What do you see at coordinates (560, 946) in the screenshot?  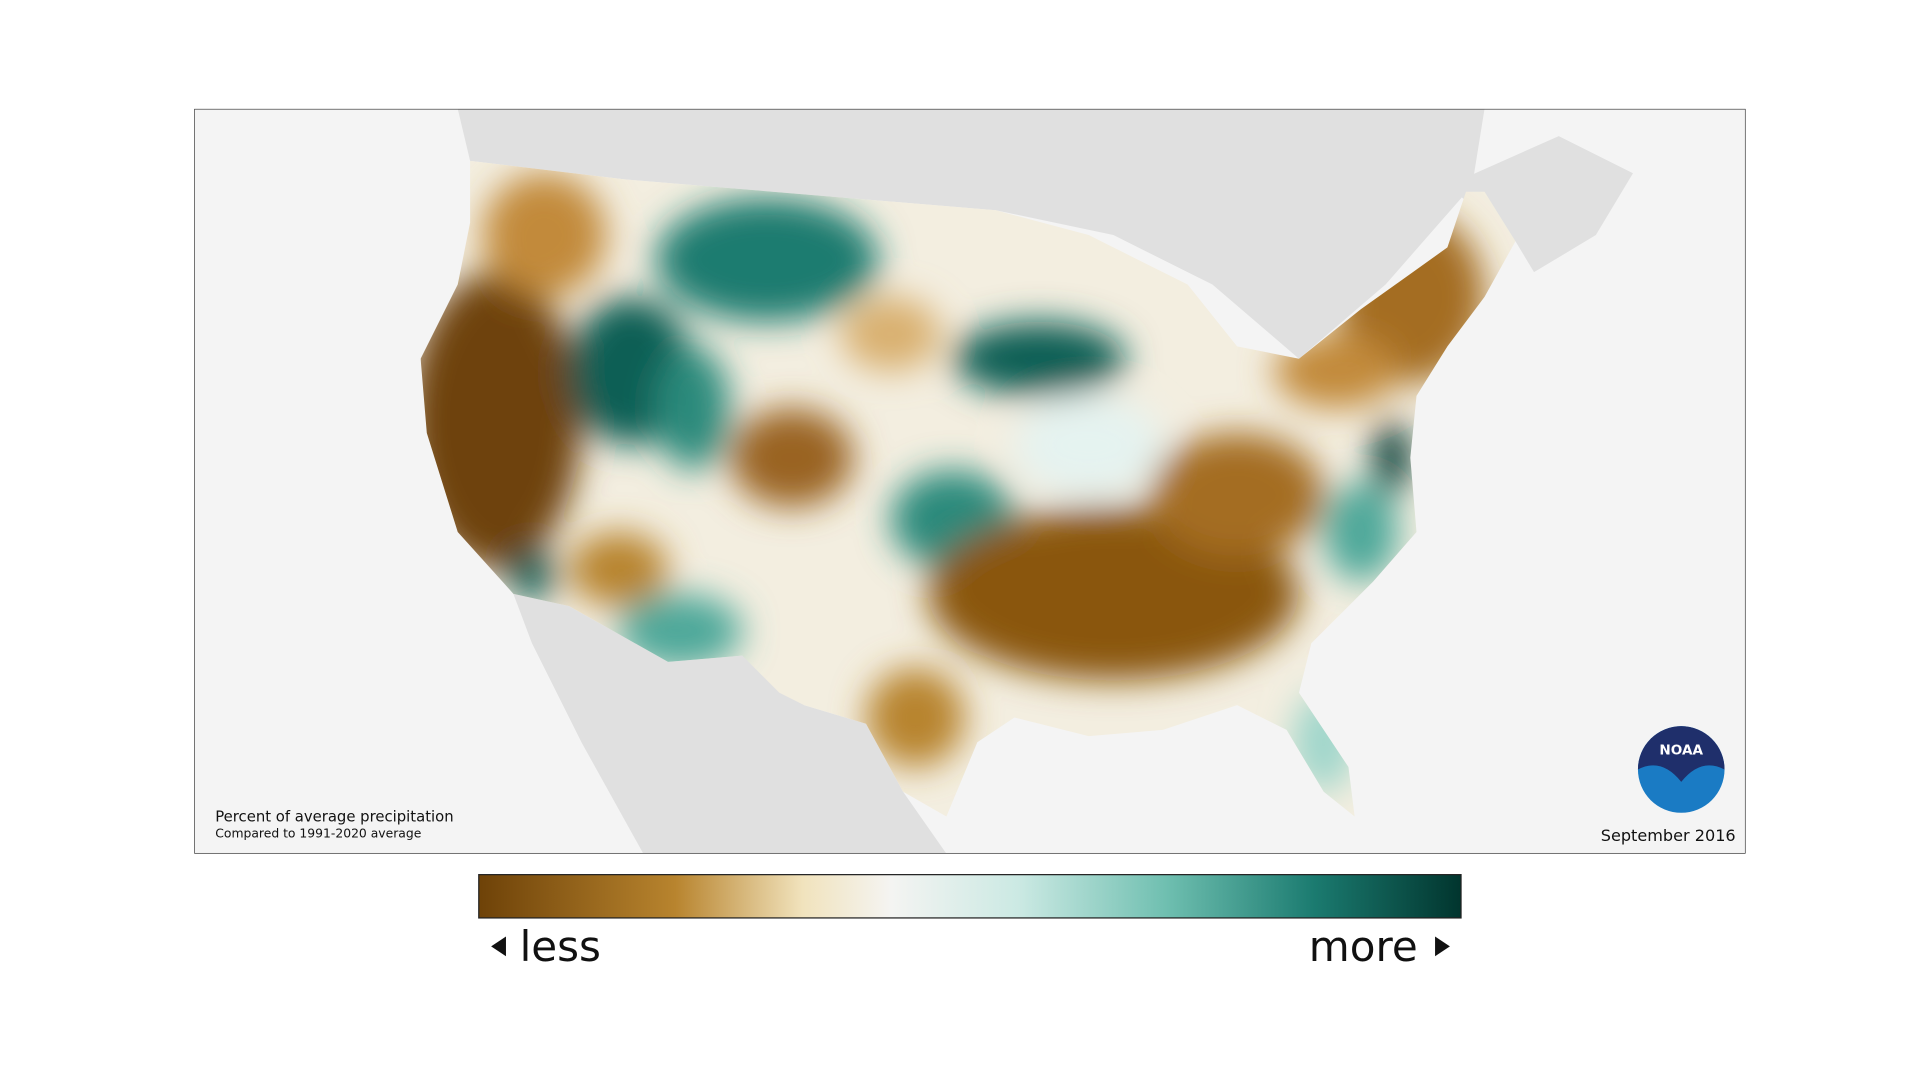 I see `legend-low: less` at bounding box center [560, 946].